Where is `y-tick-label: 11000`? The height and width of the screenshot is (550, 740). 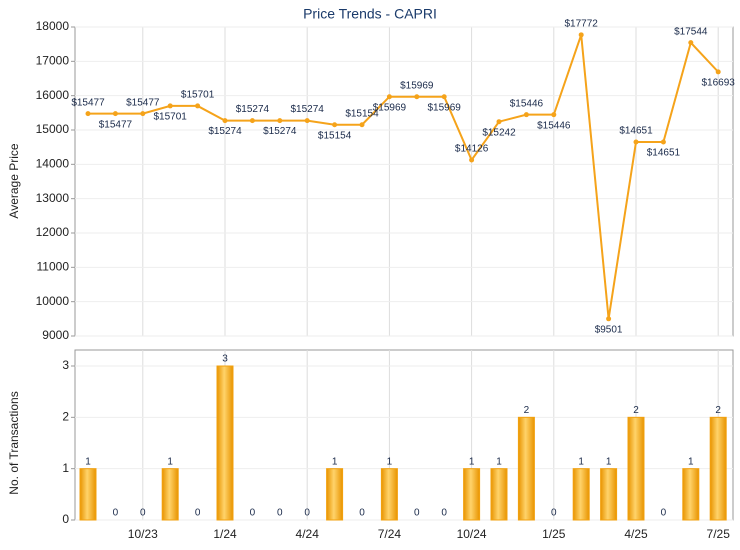 y-tick-label: 11000 is located at coordinates (53, 267).